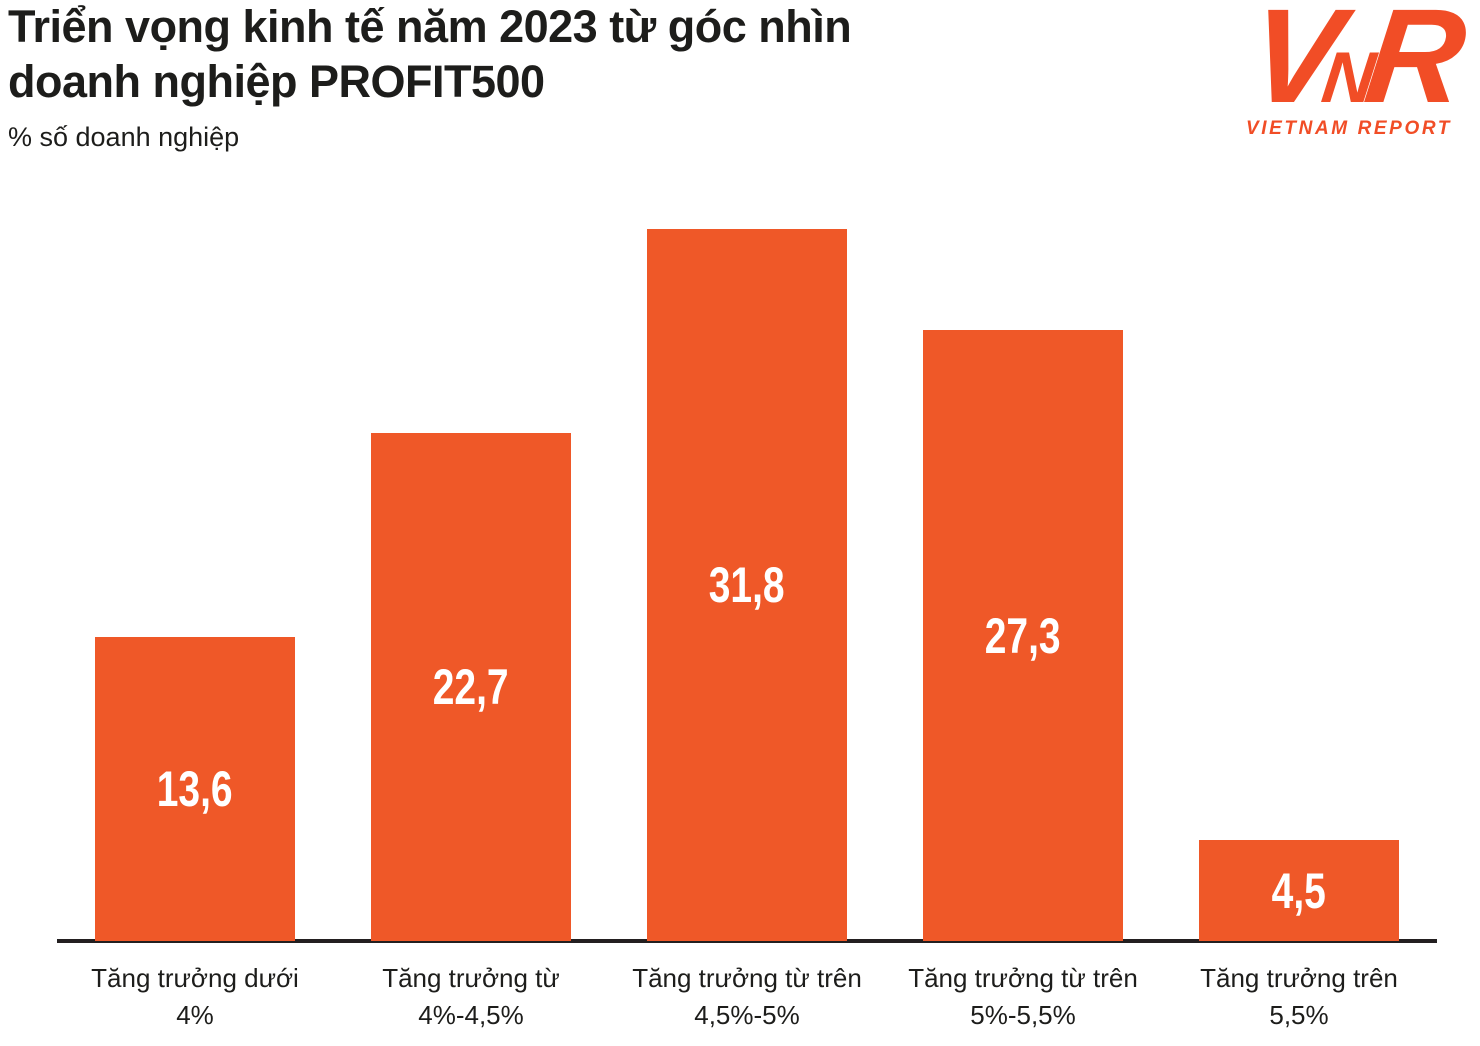 The image size is (1480, 1046). I want to click on bar-value-label: 13,6, so click(195, 789).